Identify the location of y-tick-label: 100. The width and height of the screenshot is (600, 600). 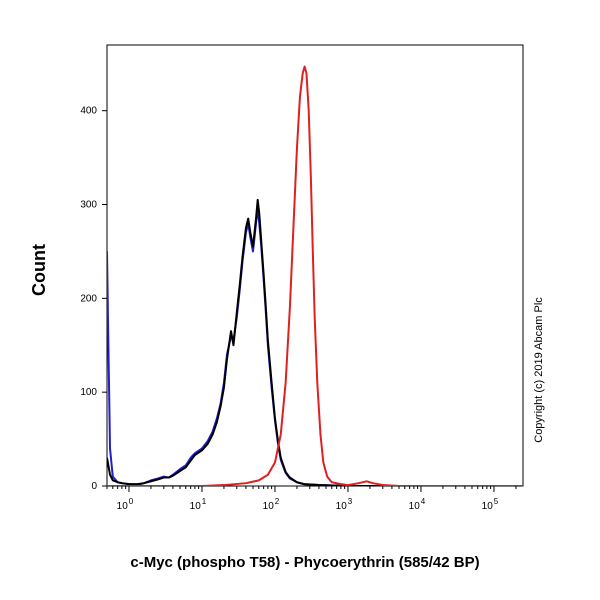
(88, 392).